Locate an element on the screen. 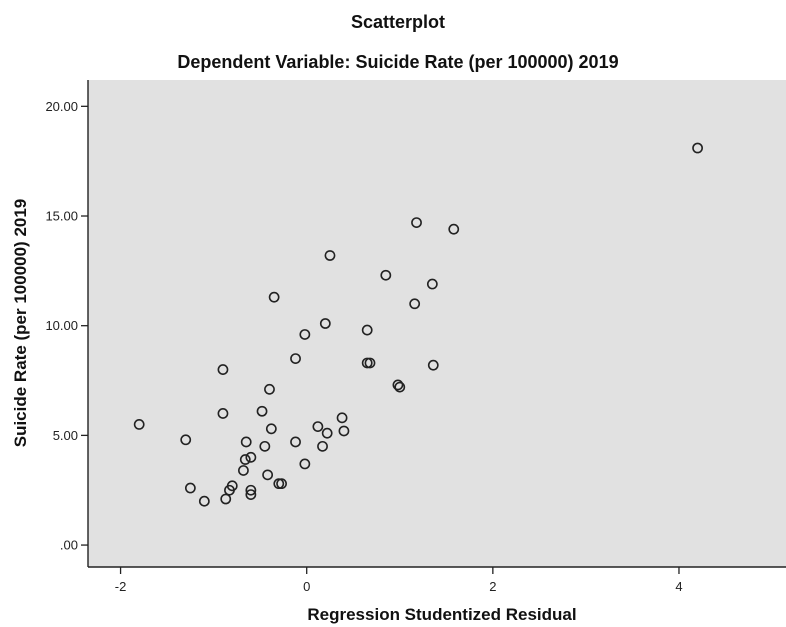  x-tick-label: 4 is located at coordinates (678, 586).